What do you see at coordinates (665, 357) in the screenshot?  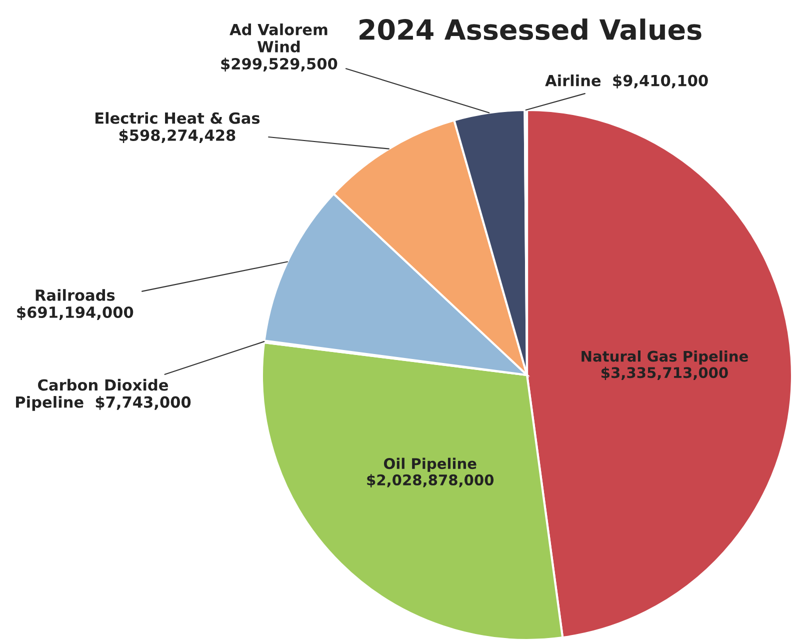 I see `slice-label: Natural Gas Pipeline` at bounding box center [665, 357].